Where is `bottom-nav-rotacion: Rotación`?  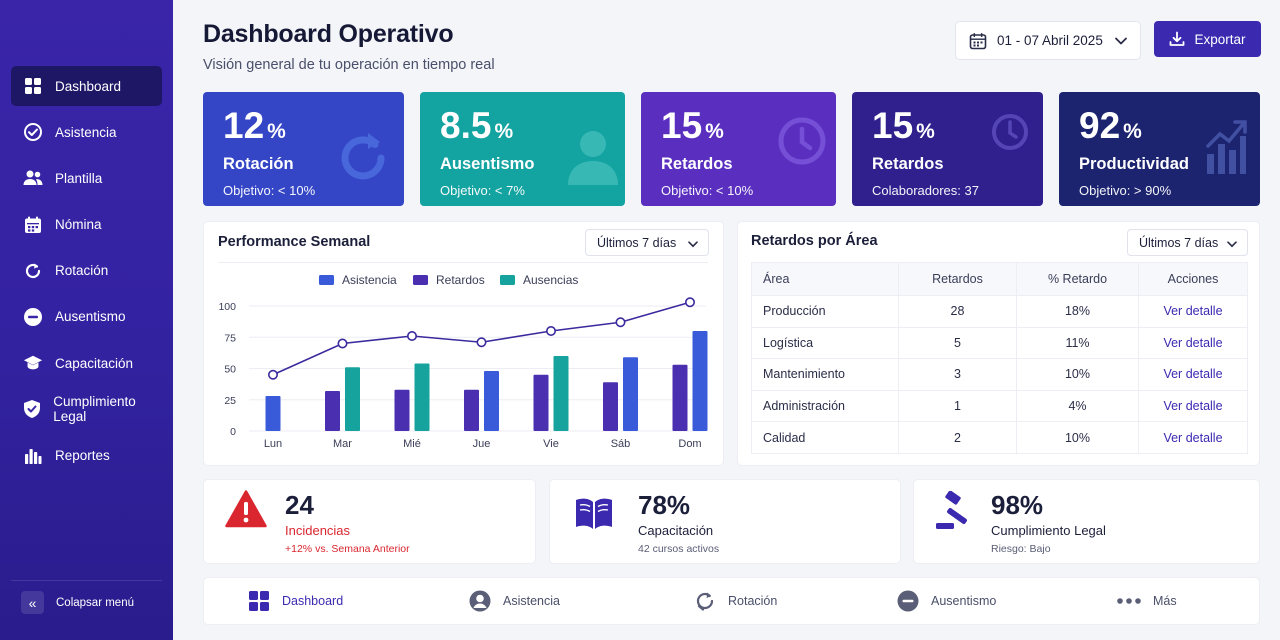
bottom-nav-rotacion: Rotación is located at coordinates (735, 601).